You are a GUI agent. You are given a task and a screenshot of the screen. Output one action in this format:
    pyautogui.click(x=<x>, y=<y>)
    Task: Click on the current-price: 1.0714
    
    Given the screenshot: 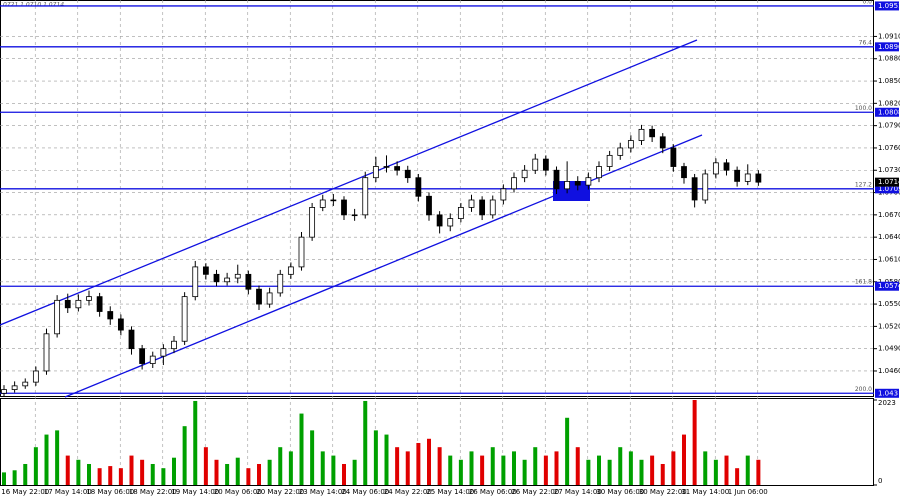 What is the action you would take?
    pyautogui.click(x=889, y=182)
    